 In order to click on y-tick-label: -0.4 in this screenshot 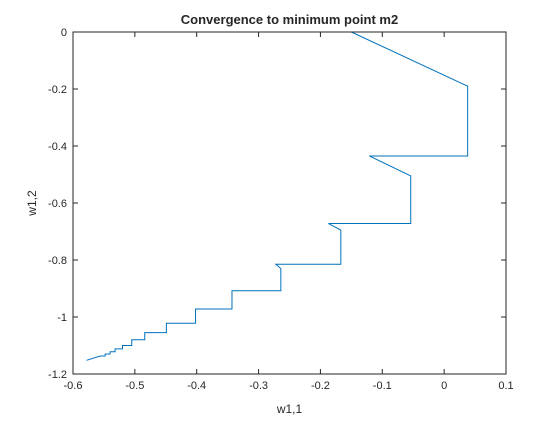, I will do `click(57, 147)`.